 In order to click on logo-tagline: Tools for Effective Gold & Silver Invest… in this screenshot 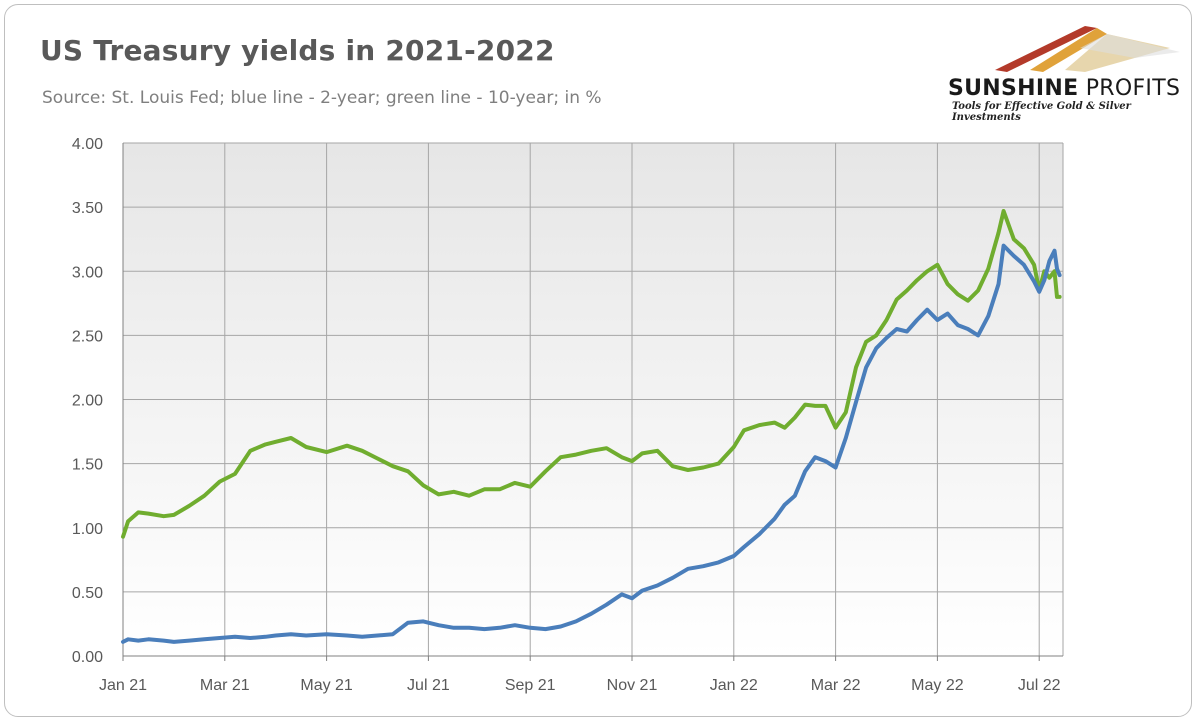, I will do `click(1041, 112)`.